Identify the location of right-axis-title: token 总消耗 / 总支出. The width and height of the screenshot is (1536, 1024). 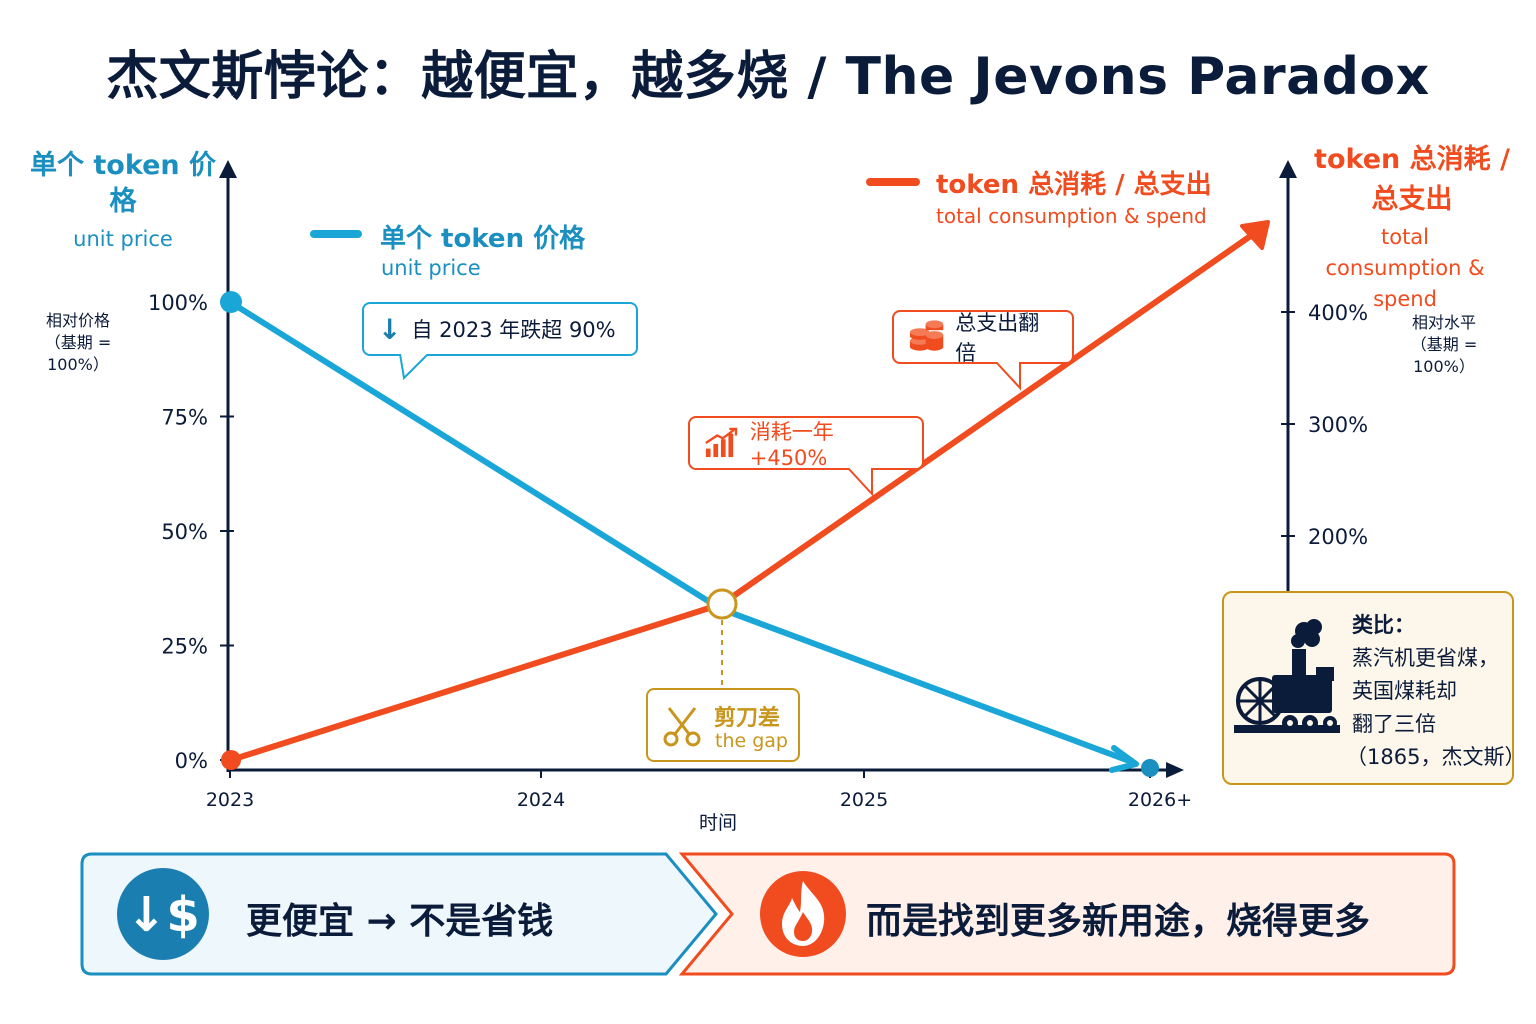
(1412, 180).